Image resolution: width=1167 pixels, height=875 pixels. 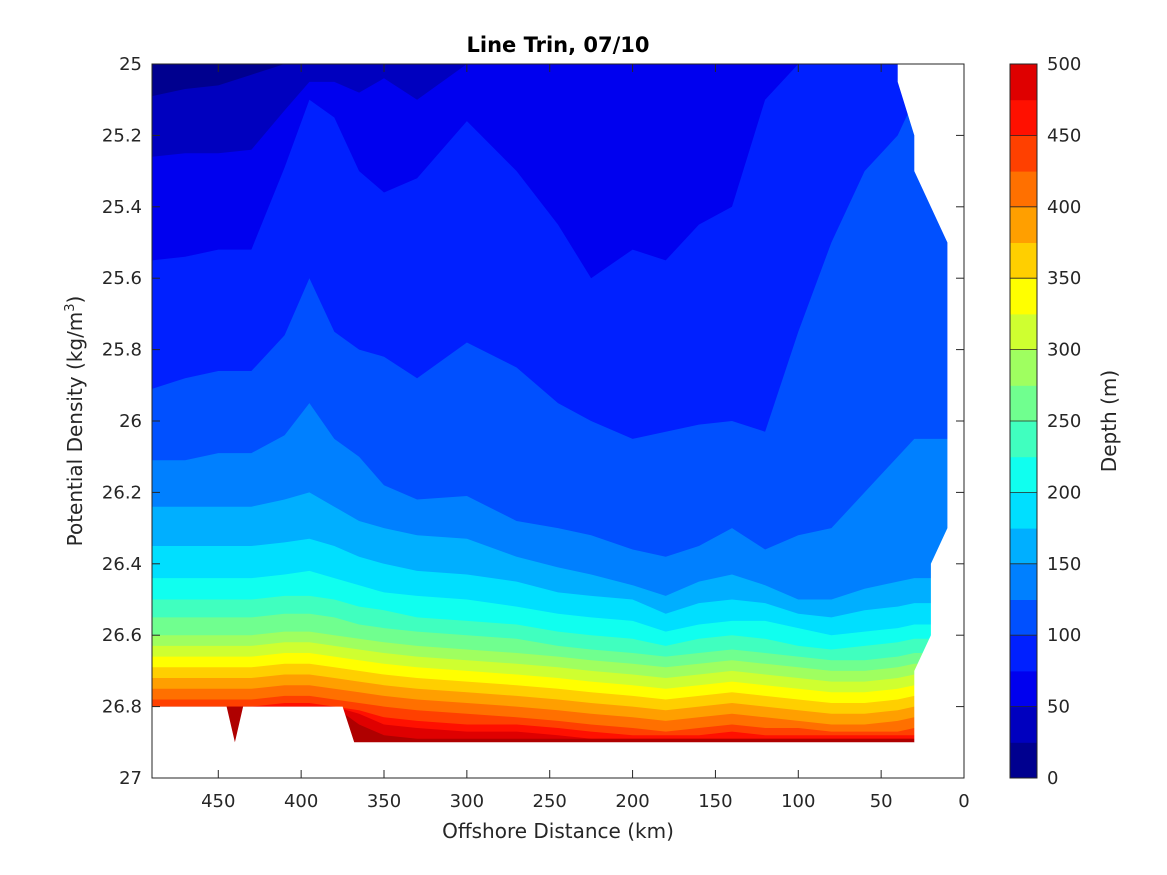 I want to click on colorbar-tick-label: 200, so click(x=1064, y=492).